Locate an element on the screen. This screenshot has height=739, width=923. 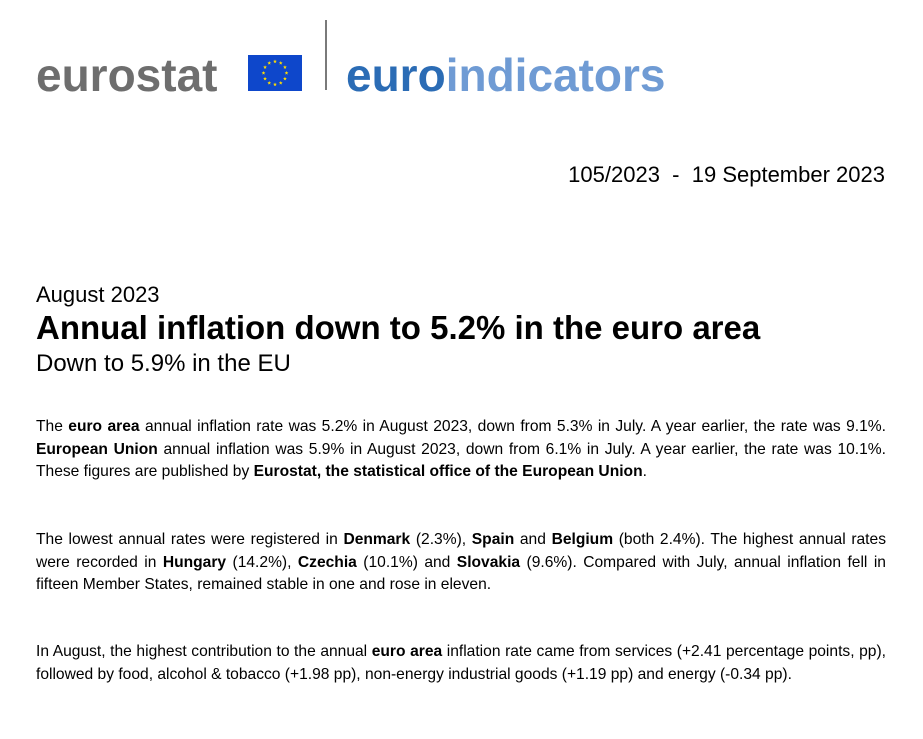
euroindicators-logo: euroindicators is located at coordinates (506, 75).